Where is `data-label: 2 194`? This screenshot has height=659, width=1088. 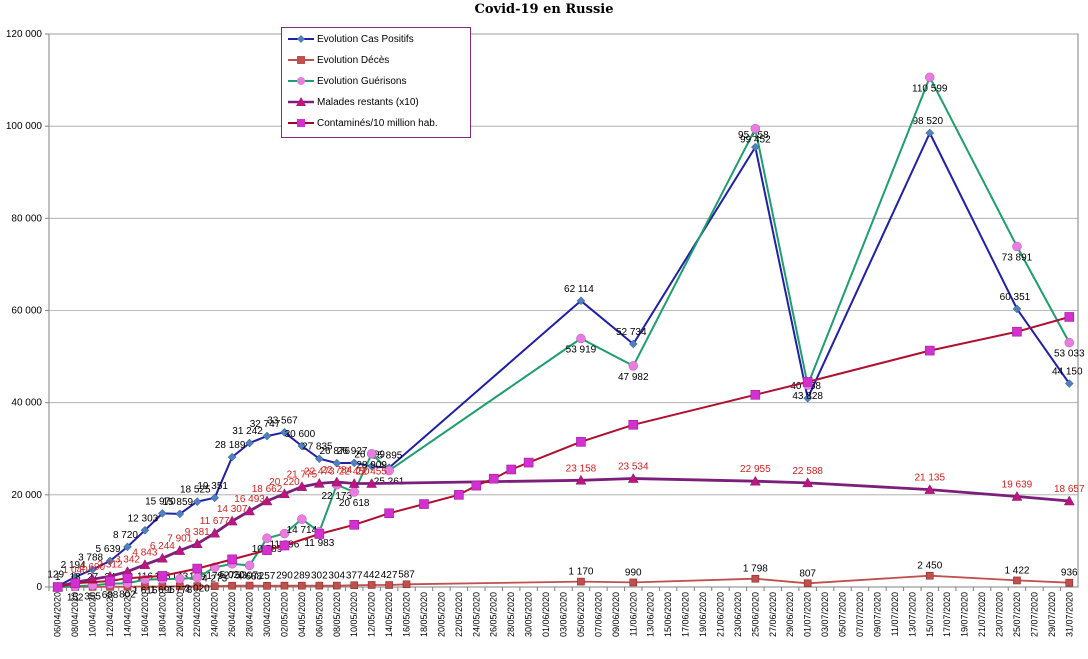 data-label: 2 194 is located at coordinates (73, 565).